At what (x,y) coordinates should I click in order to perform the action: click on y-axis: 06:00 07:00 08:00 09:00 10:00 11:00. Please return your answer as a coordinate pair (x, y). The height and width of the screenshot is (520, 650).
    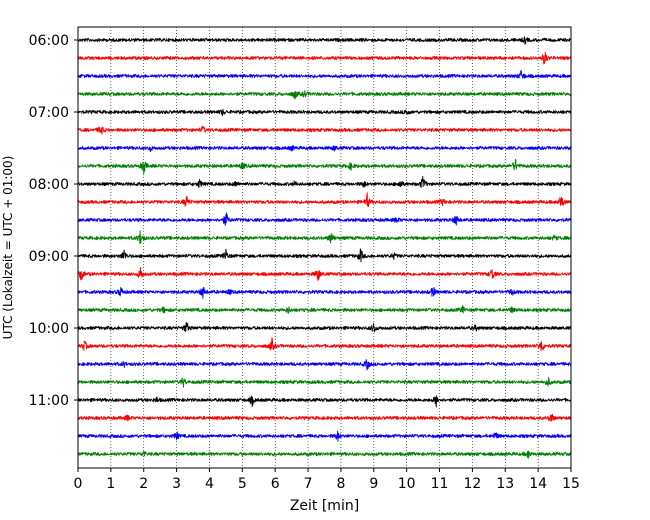
    Looking at the image, I should click on (53, 221).